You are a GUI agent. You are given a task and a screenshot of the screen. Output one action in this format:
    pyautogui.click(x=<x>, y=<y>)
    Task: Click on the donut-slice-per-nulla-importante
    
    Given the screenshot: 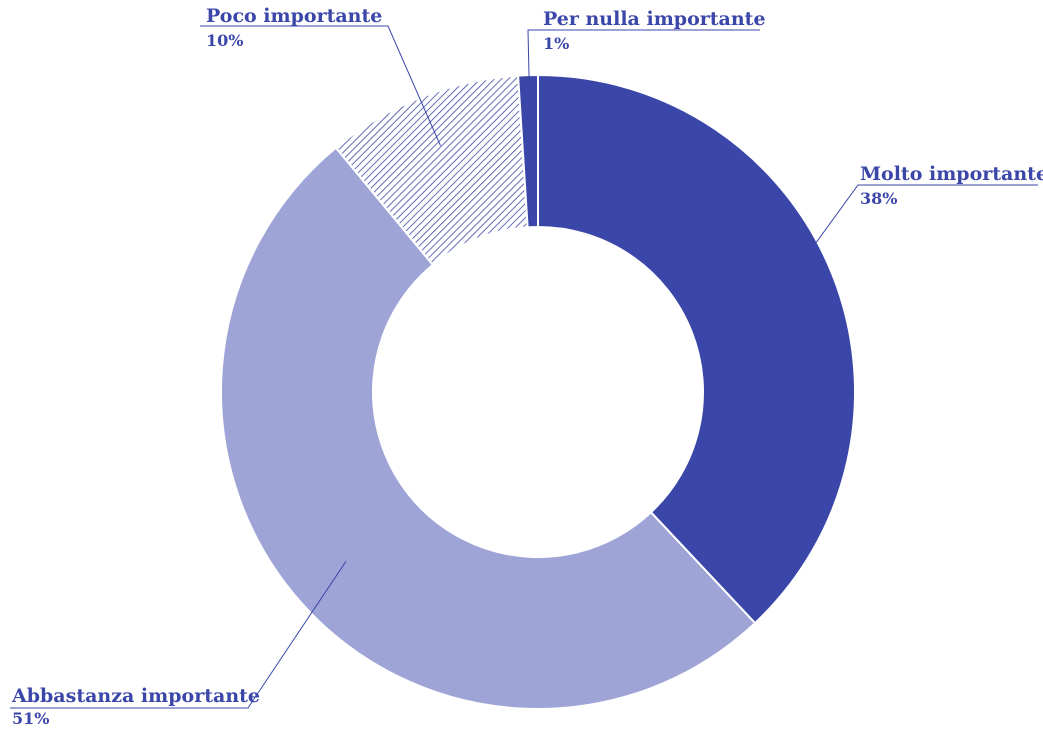 What is the action you would take?
    pyautogui.click(x=528, y=151)
    